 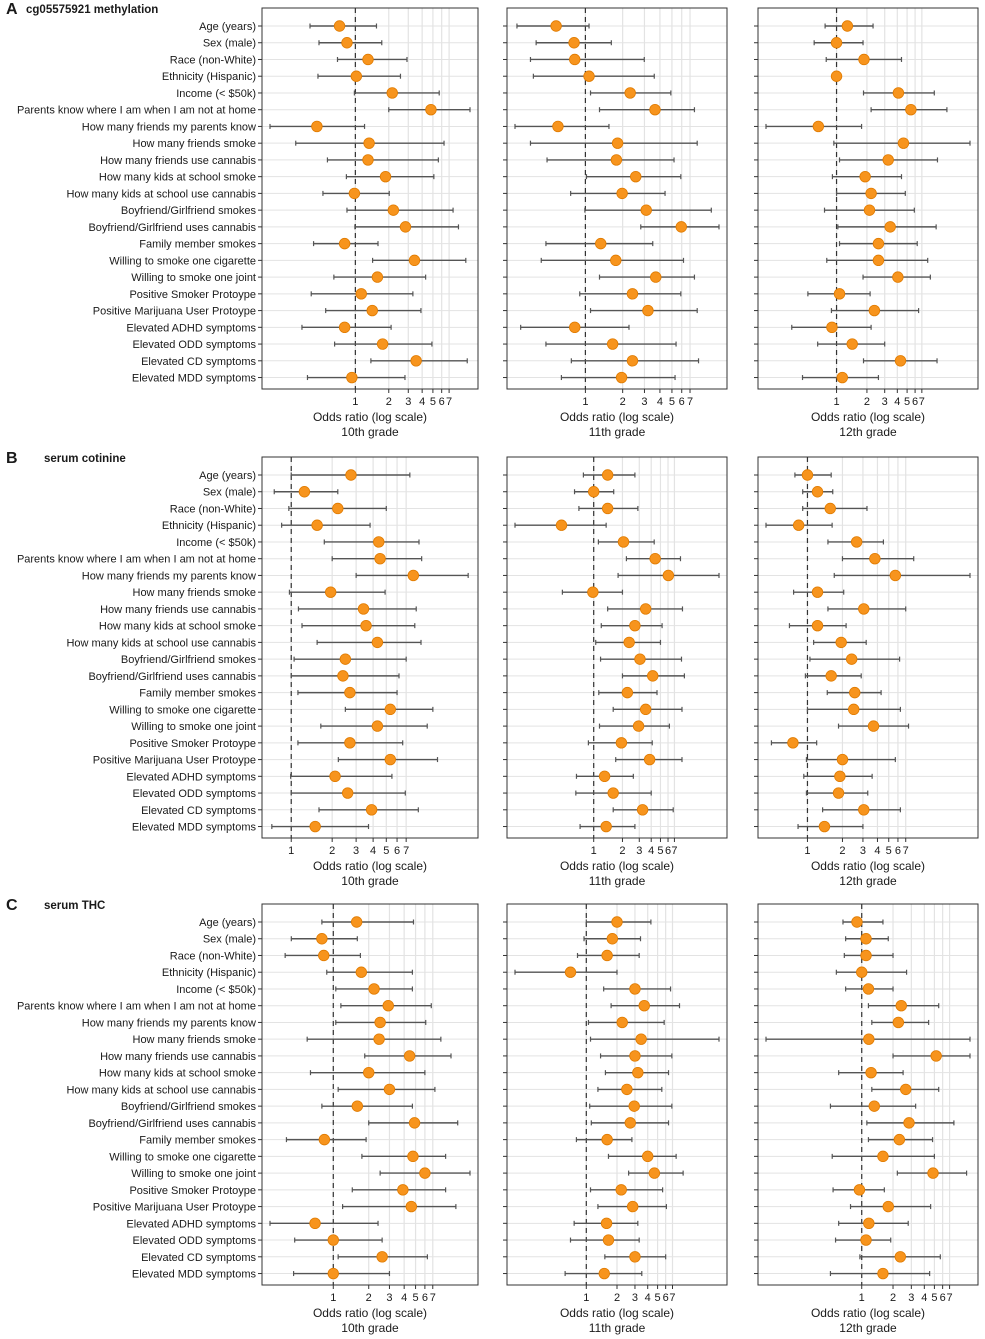 I want to click on row-label: How many kids at school smoke, so click(x=177, y=1074).